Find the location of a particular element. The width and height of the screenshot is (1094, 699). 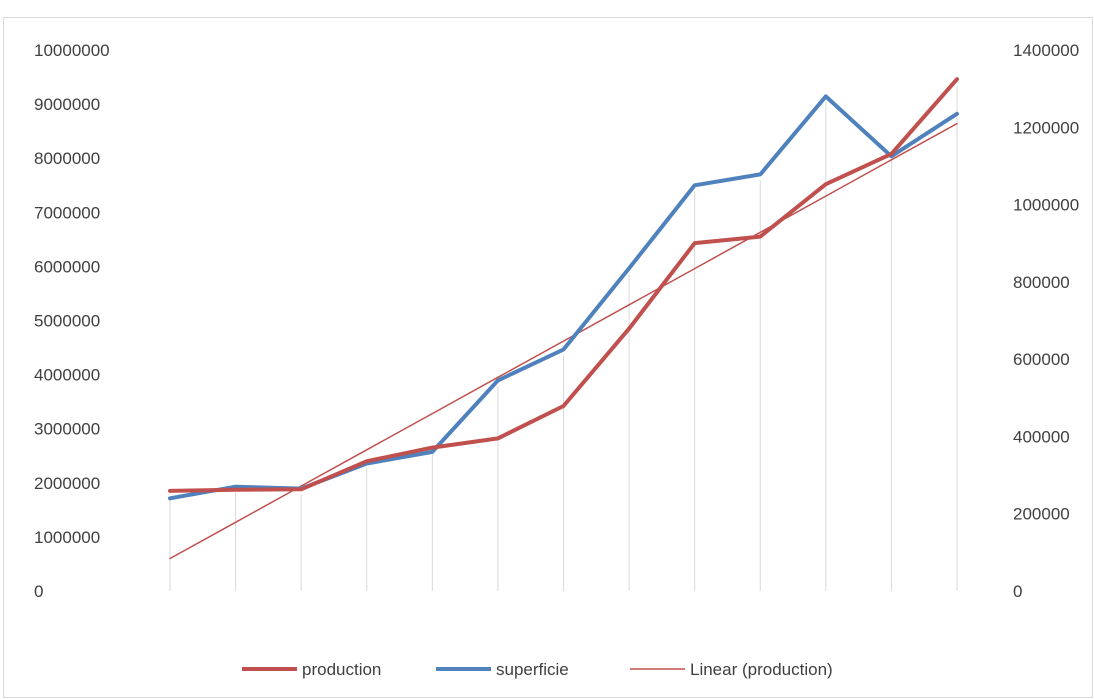

left-tick-label: 6000000 is located at coordinates (67, 266).